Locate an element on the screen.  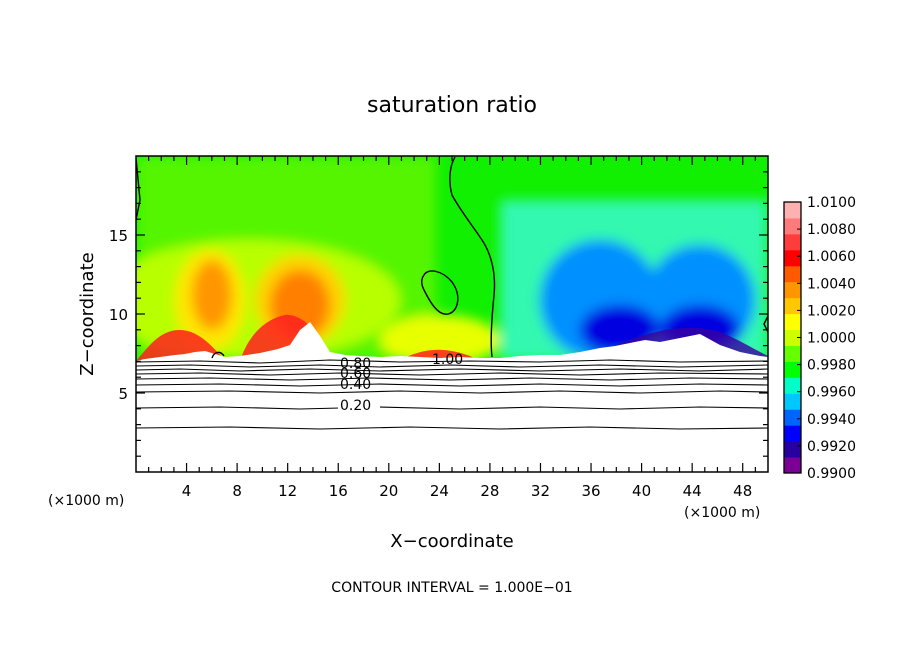
colorbar-tick-label: 1.0060 is located at coordinates (831, 257).